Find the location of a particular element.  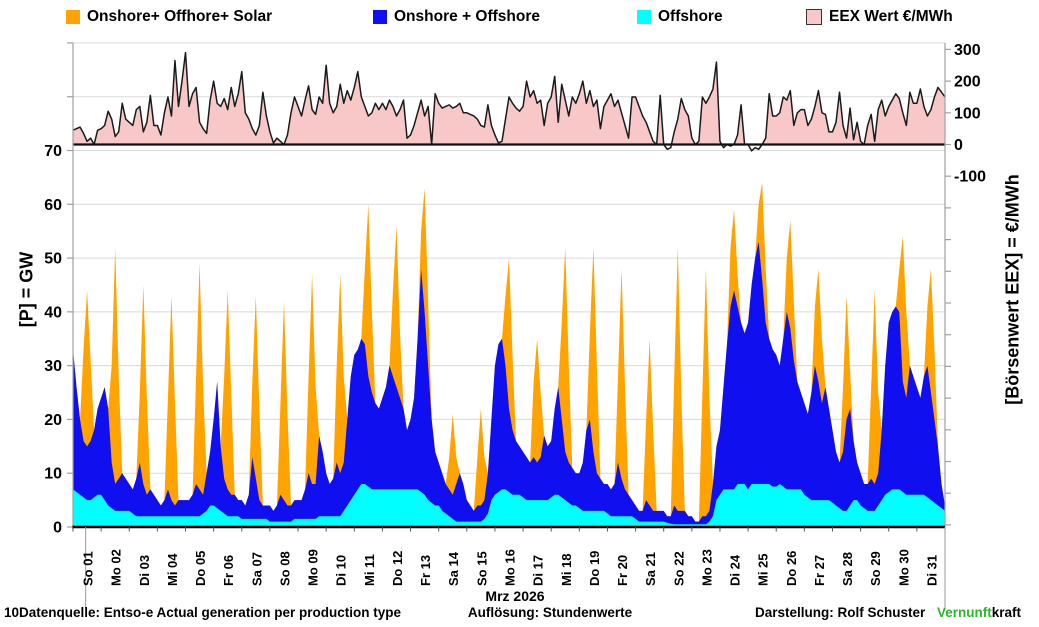

right-axis-tick-label: 300 is located at coordinates (967, 50).